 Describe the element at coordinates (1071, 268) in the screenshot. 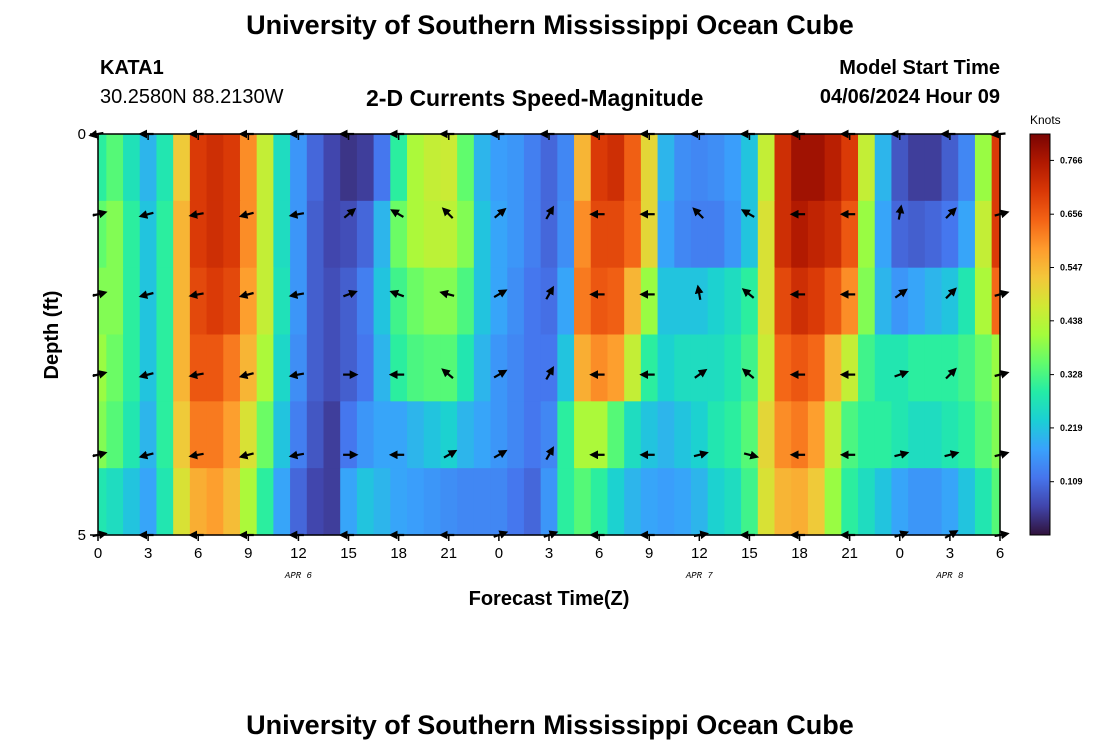

I see `colorbar-tick-label: 0.547` at that location.